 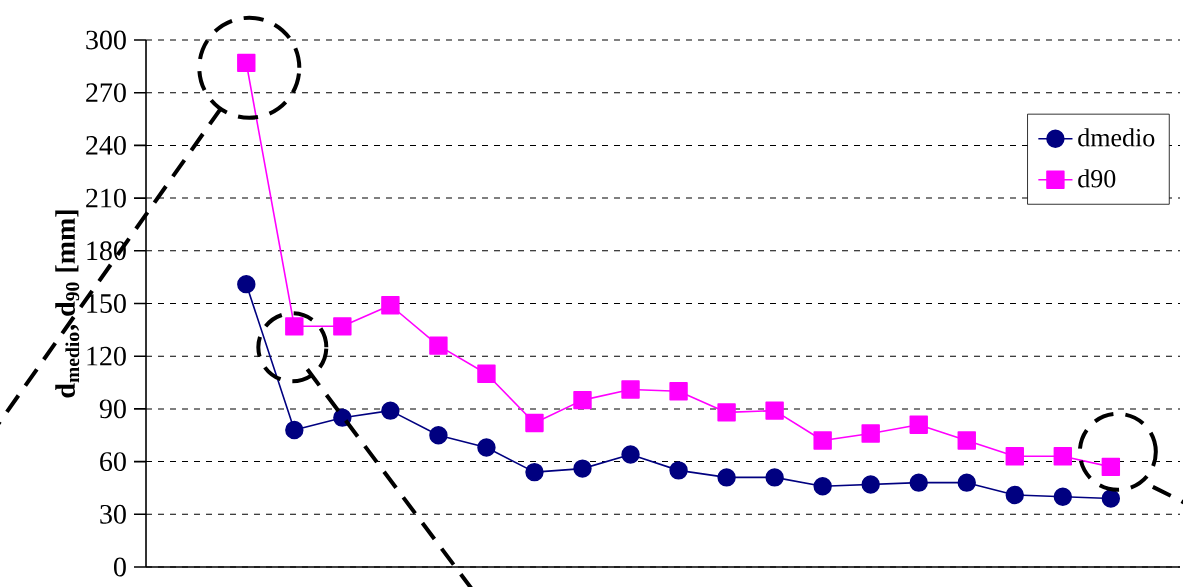 I want to click on y-tick-label: 0, so click(x=120, y=567).